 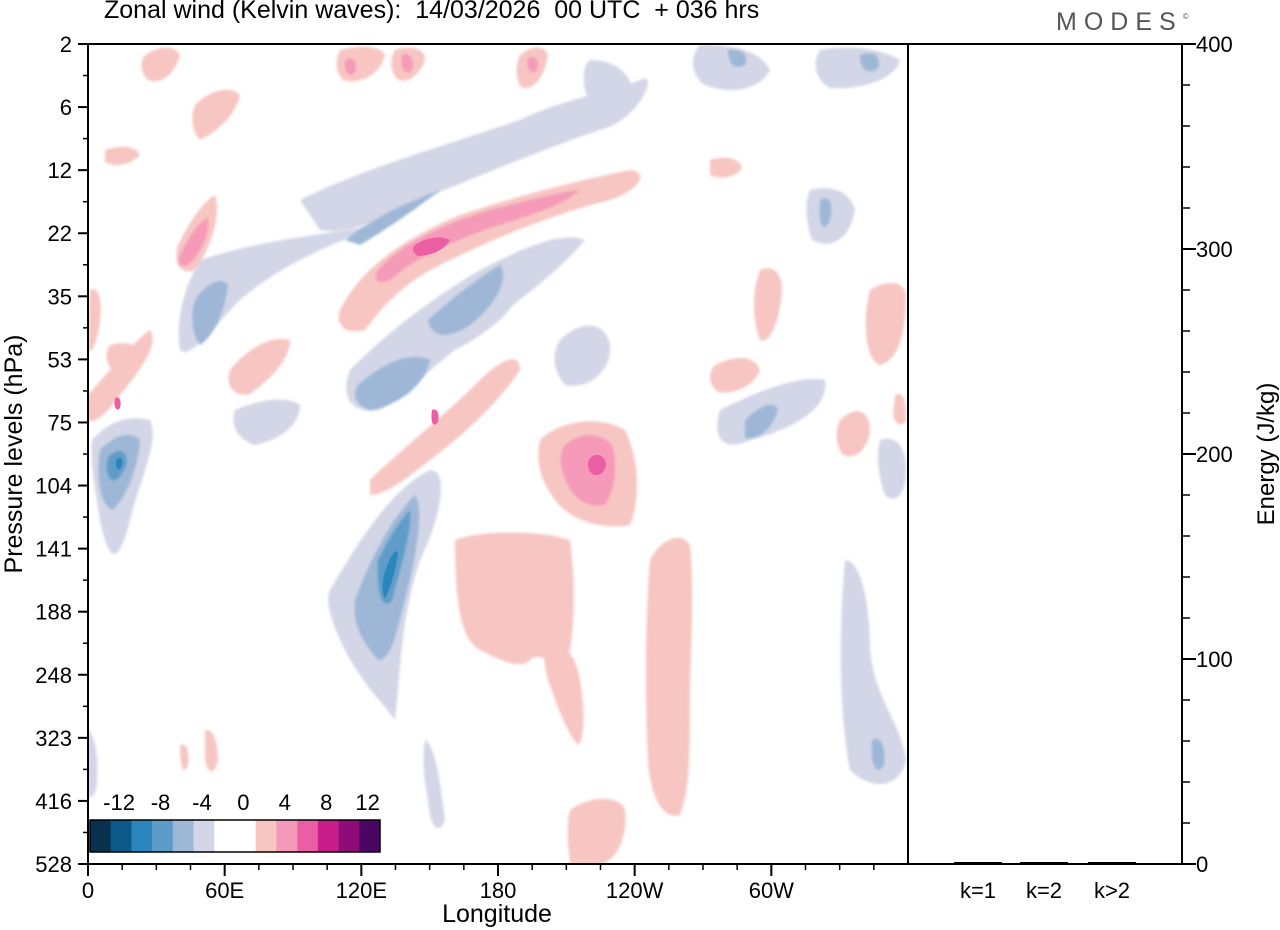 What do you see at coordinates (869, 62) in the screenshot?
I see `neg-core-topright` at bounding box center [869, 62].